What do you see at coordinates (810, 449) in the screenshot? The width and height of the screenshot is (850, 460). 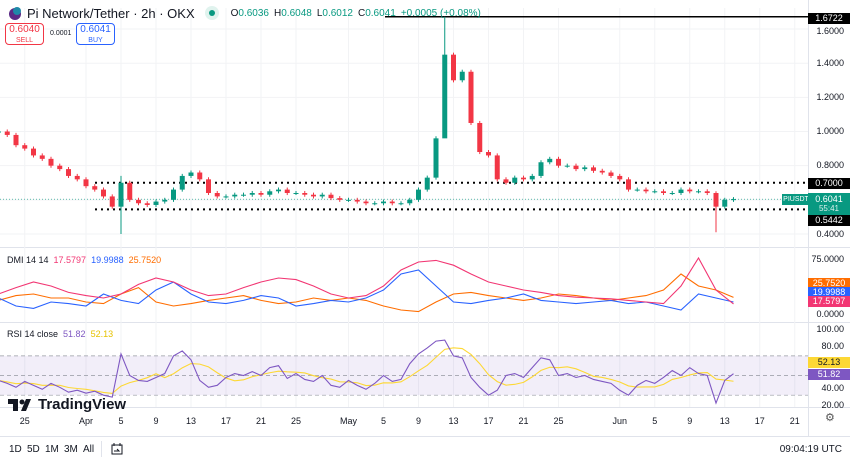 I see `clock-time: 09:04:19 UTC` at bounding box center [810, 449].